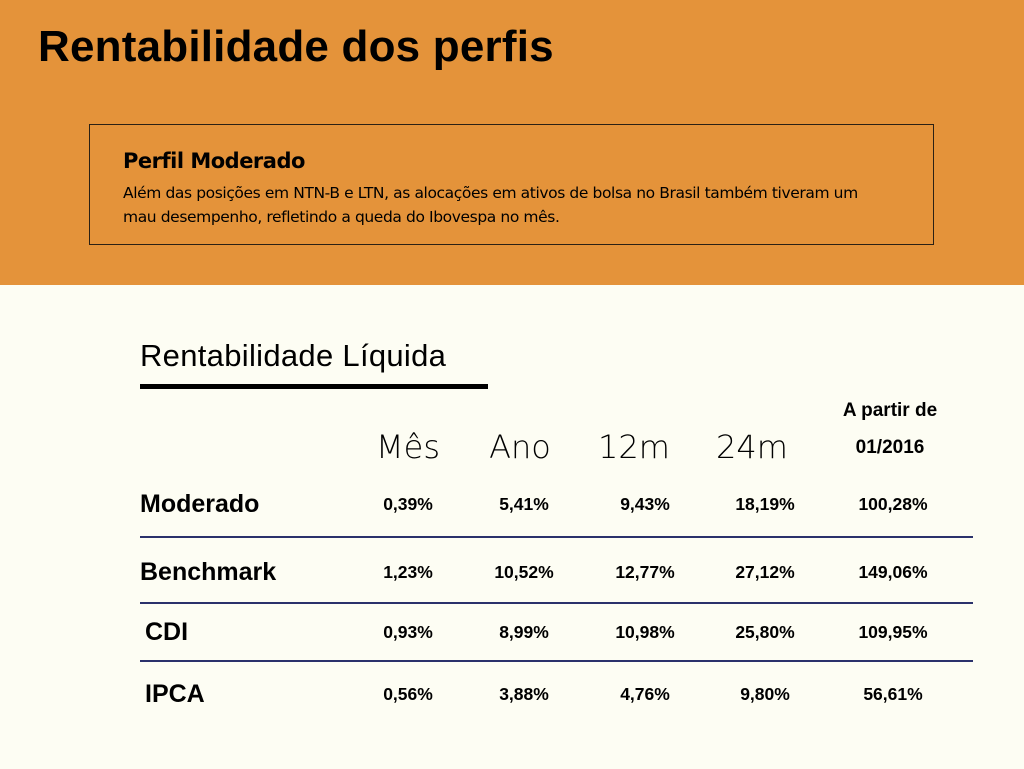  What do you see at coordinates (175, 694) in the screenshot?
I see `row-label: IPCA` at bounding box center [175, 694].